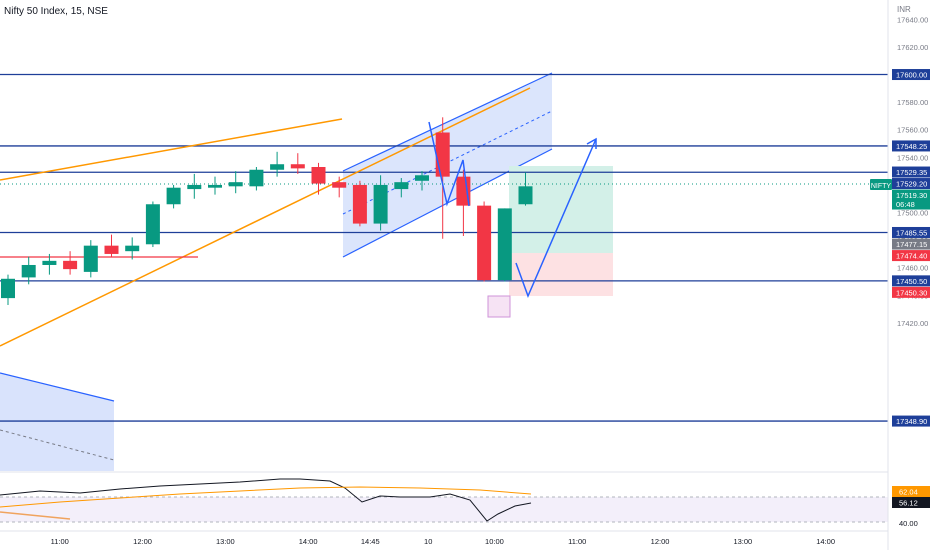 The width and height of the screenshot is (932, 555). What do you see at coordinates (911, 292) in the screenshot?
I see `price-label-text: 17450.30` at bounding box center [911, 292].